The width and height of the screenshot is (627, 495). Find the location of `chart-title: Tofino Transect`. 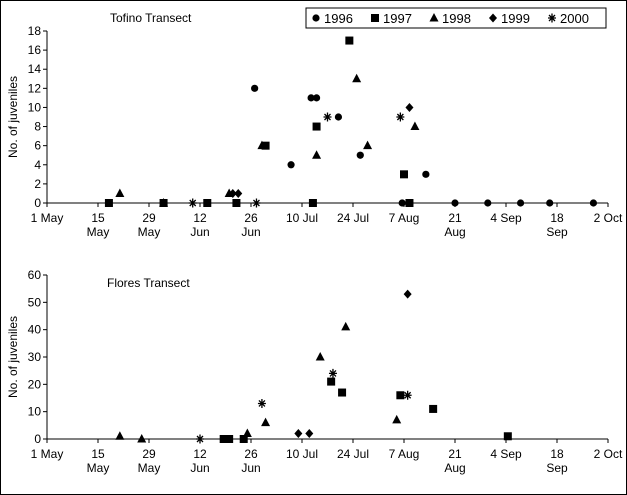

chart-title: Tofino Transect is located at coordinates (151, 18).